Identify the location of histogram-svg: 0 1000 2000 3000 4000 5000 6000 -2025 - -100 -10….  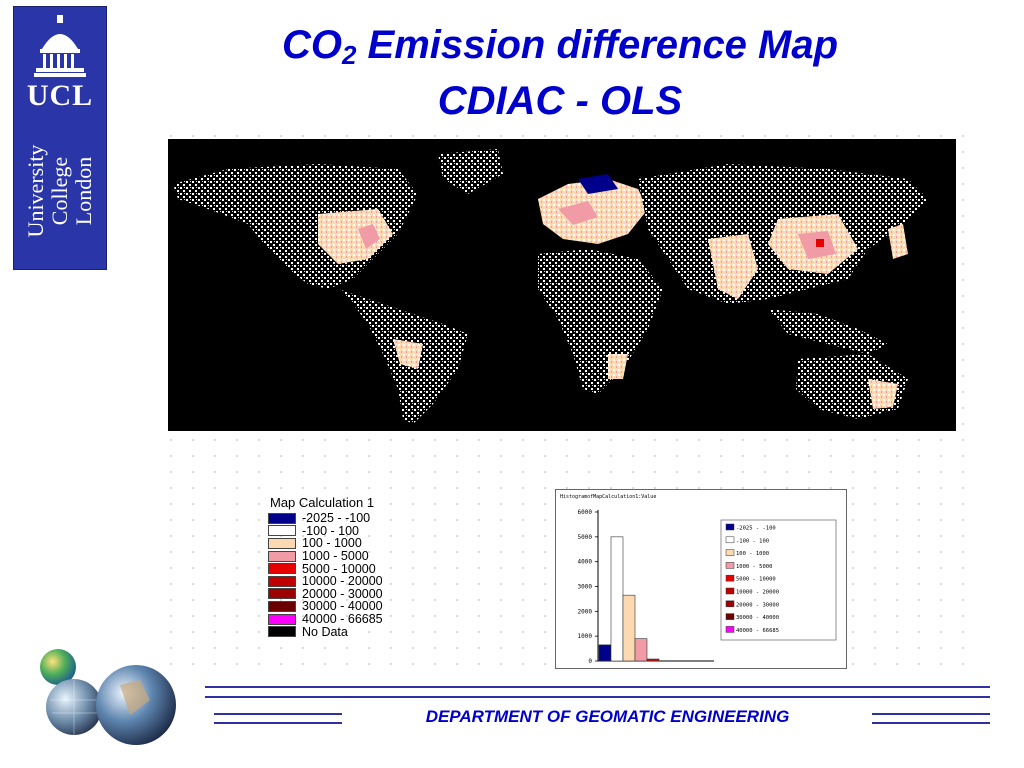
(707, 587).